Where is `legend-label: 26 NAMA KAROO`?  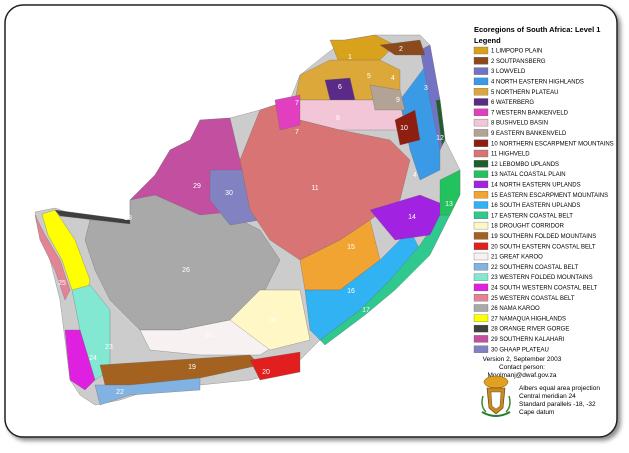
legend-label: 26 NAMA KAROO is located at coordinates (515, 309).